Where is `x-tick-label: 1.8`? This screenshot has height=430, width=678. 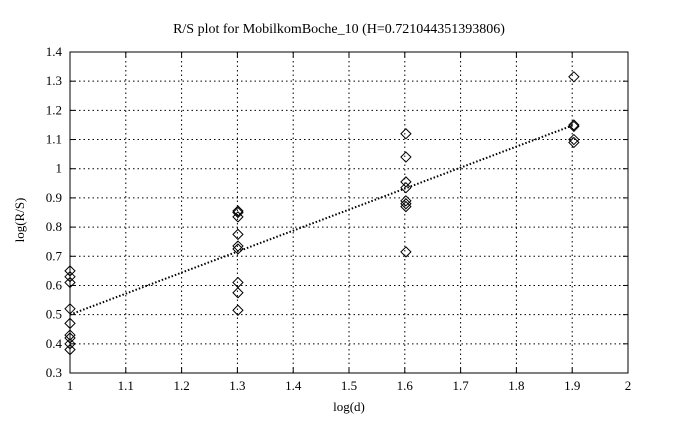 x-tick-label: 1.8 is located at coordinates (516, 385).